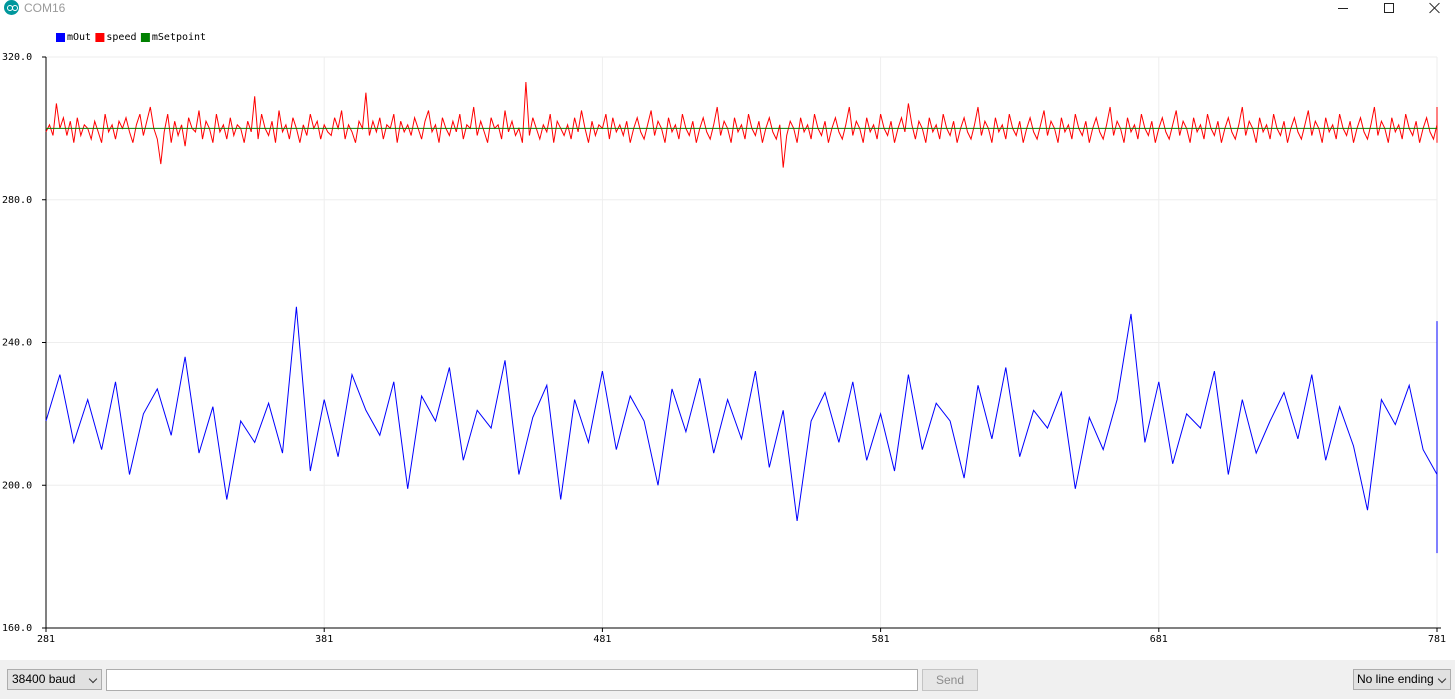  I want to click on maximize-icon, so click(1389, 8).